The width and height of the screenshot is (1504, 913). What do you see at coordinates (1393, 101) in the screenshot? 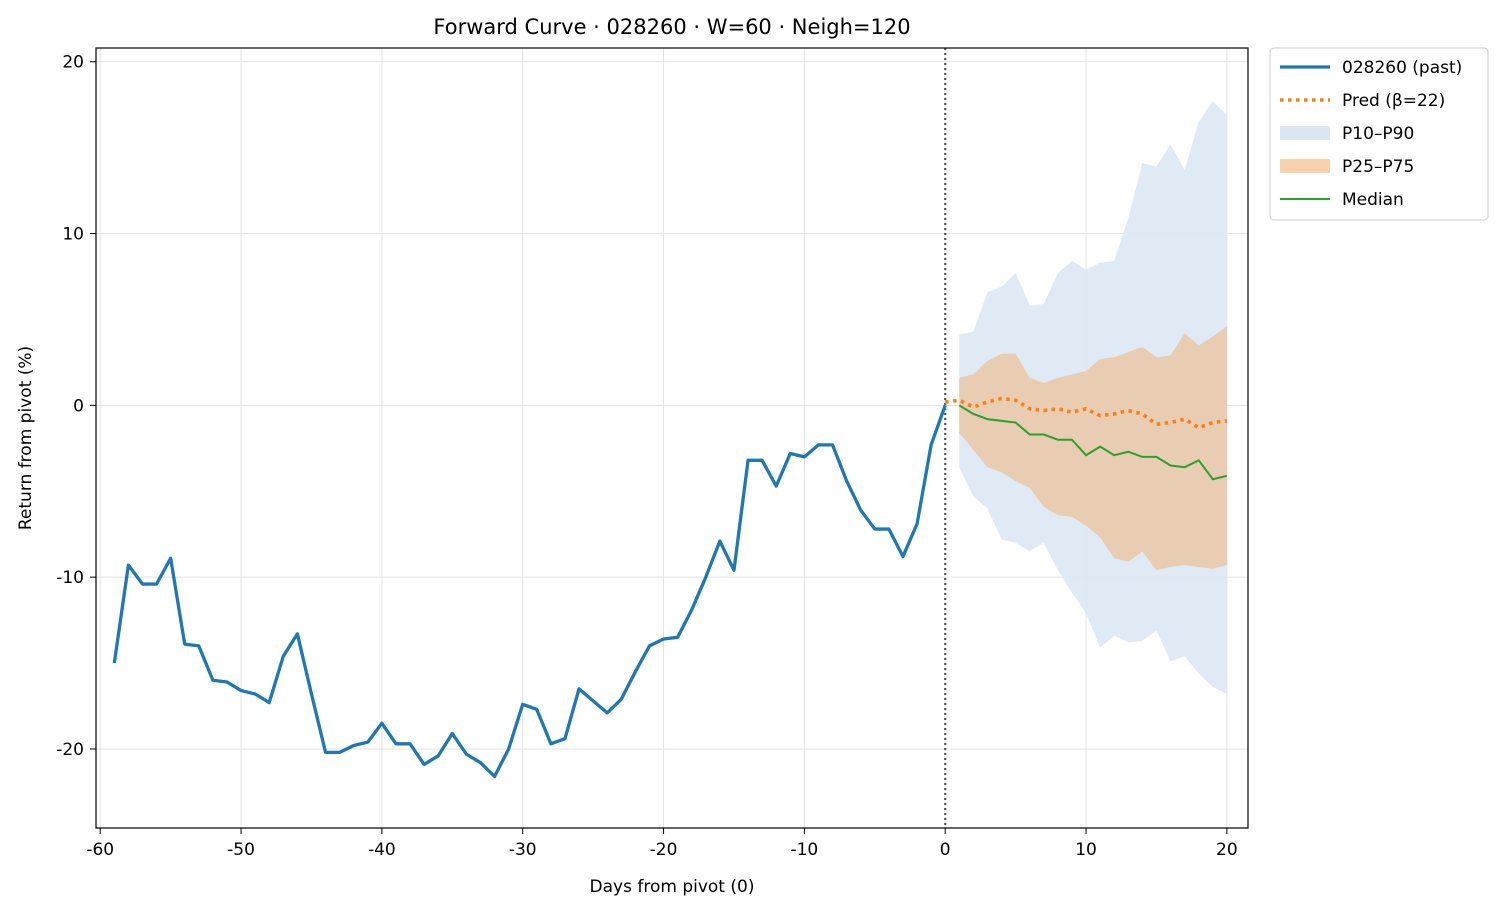
I see `legend-label-pred: Pred (β=22)` at bounding box center [1393, 101].